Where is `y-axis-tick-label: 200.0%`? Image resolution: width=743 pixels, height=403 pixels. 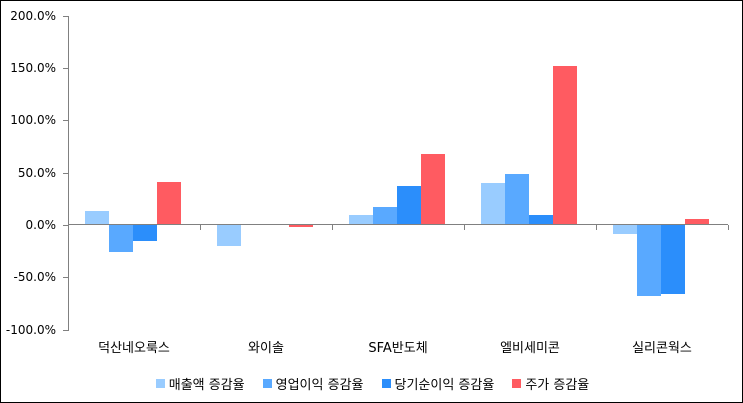 y-axis-tick-label: 200.0% is located at coordinates (33, 15).